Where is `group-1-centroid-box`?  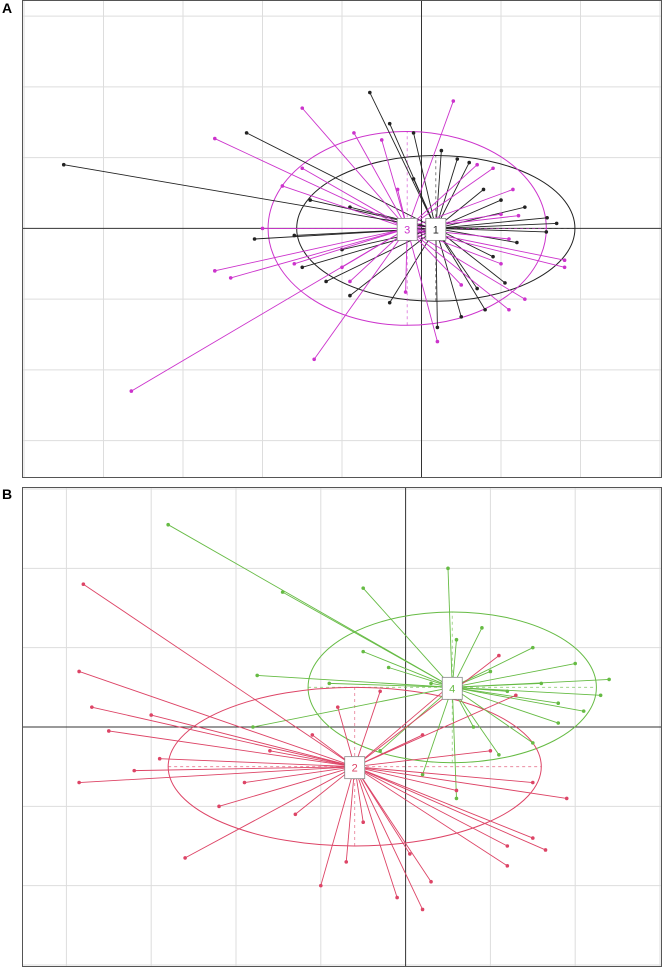
group-1-centroid-box is located at coordinates (436, 229).